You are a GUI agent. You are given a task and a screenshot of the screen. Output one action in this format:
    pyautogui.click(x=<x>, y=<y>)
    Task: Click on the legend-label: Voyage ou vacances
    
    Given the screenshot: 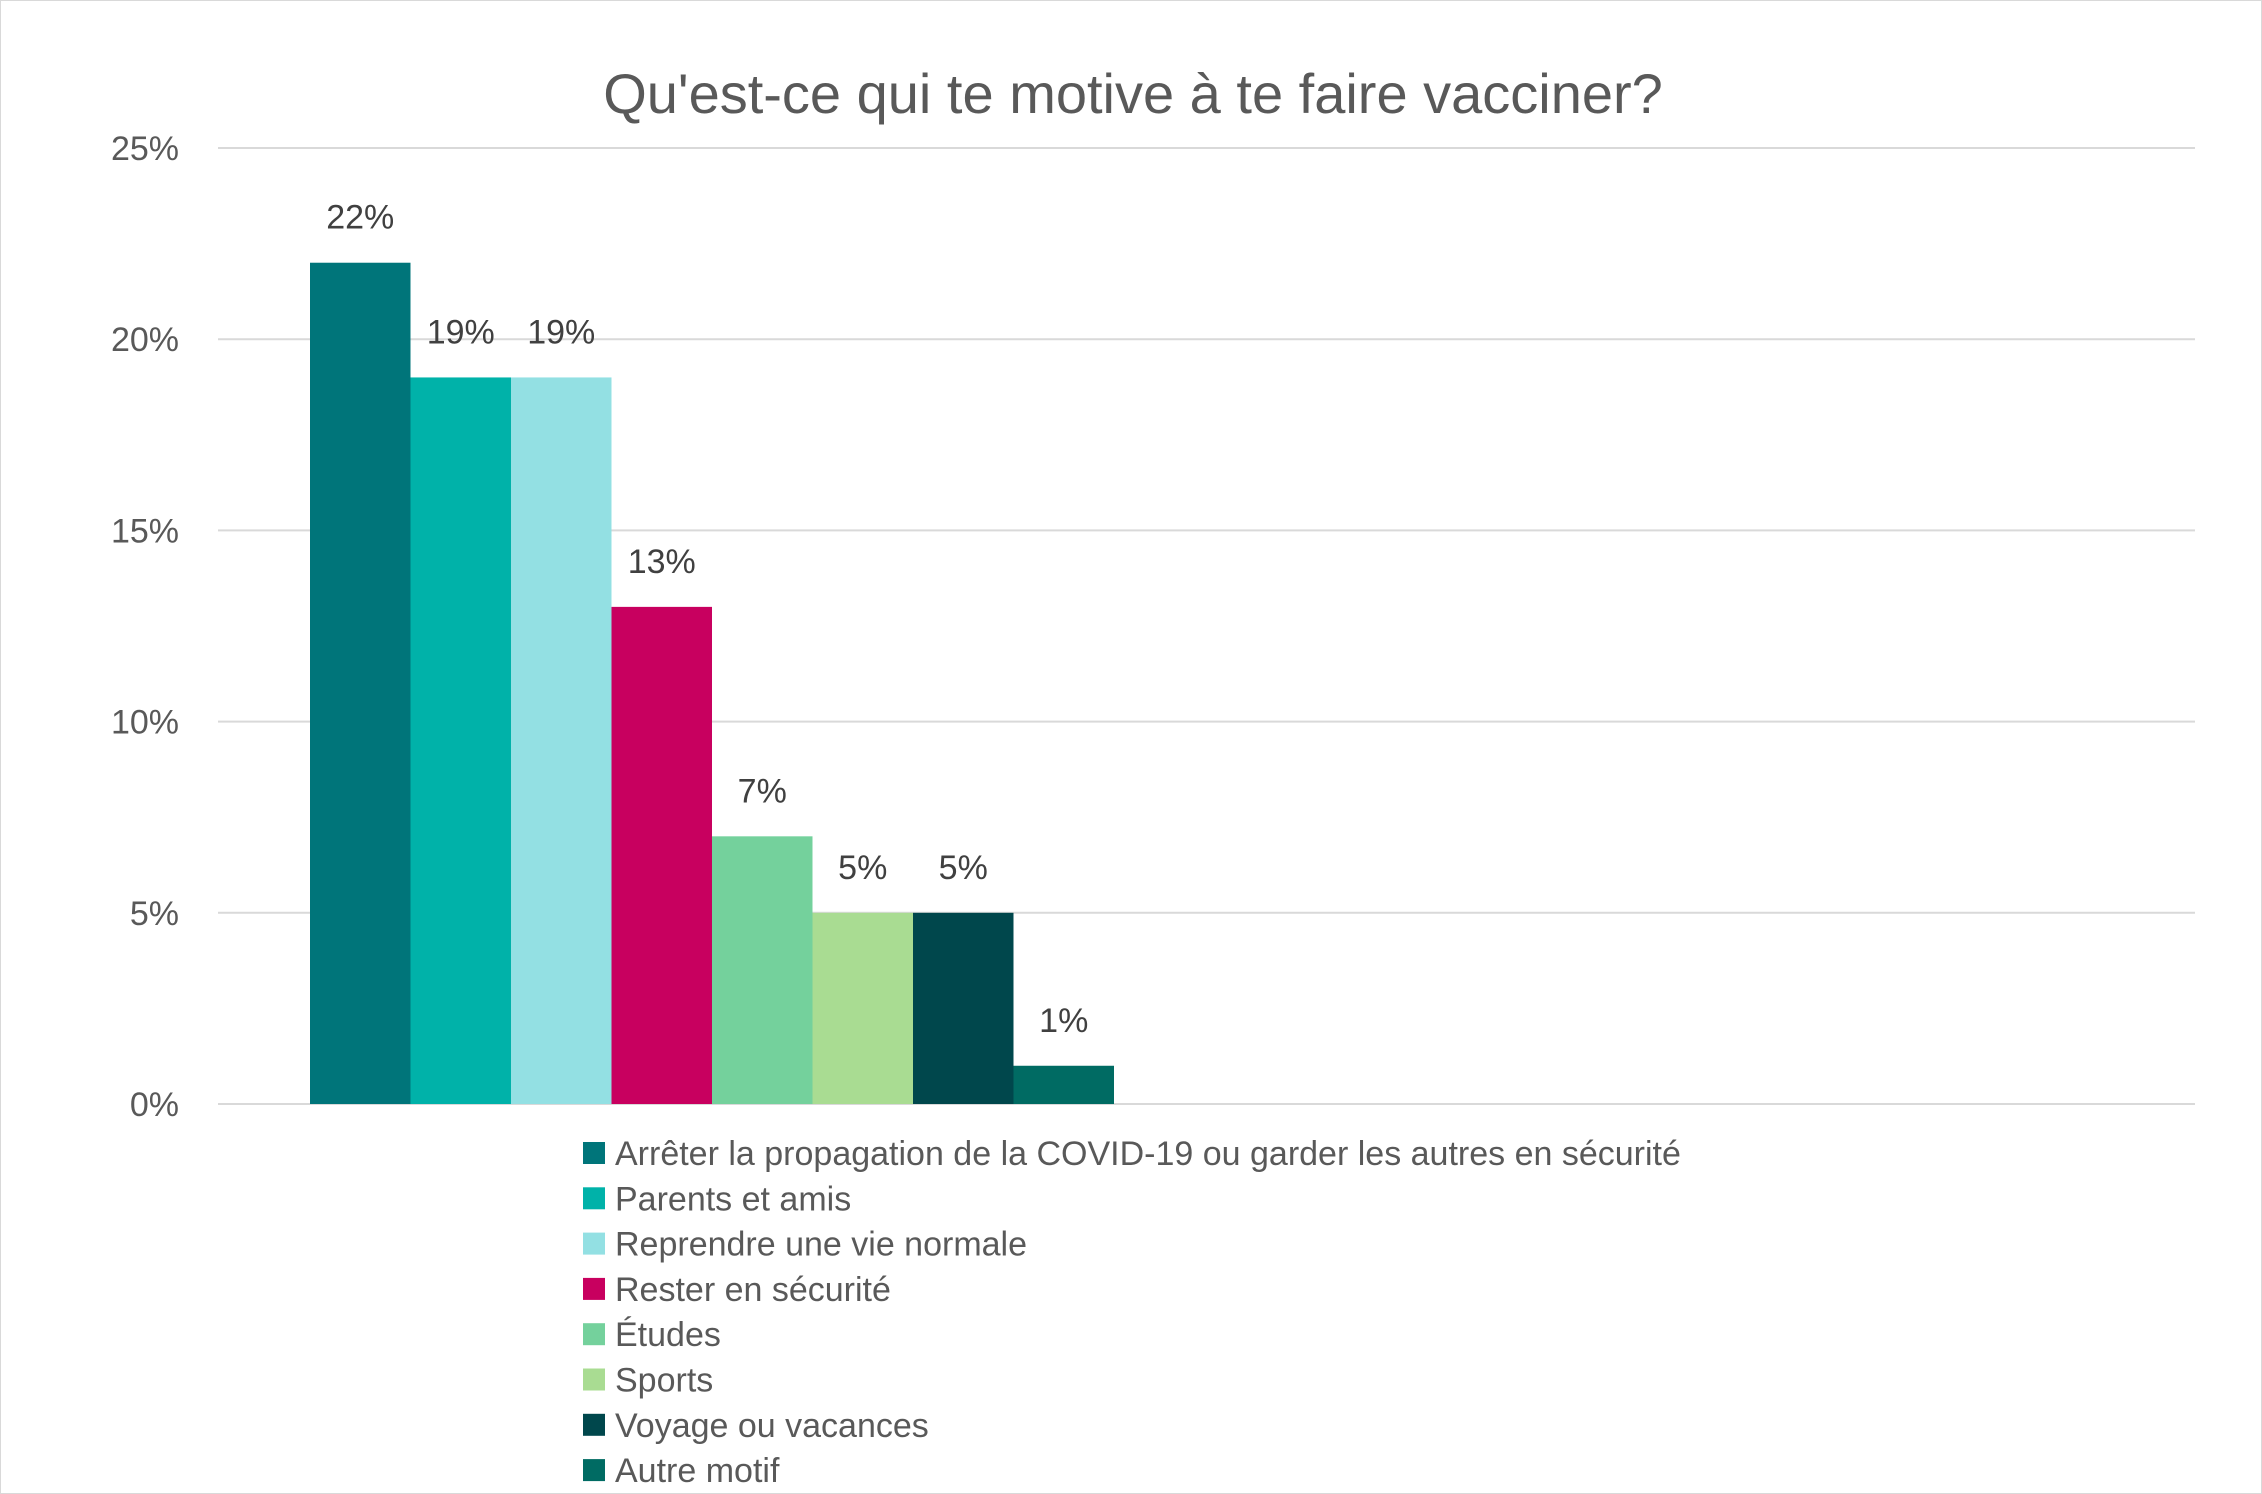 What is the action you would take?
    pyautogui.click(x=772, y=1426)
    